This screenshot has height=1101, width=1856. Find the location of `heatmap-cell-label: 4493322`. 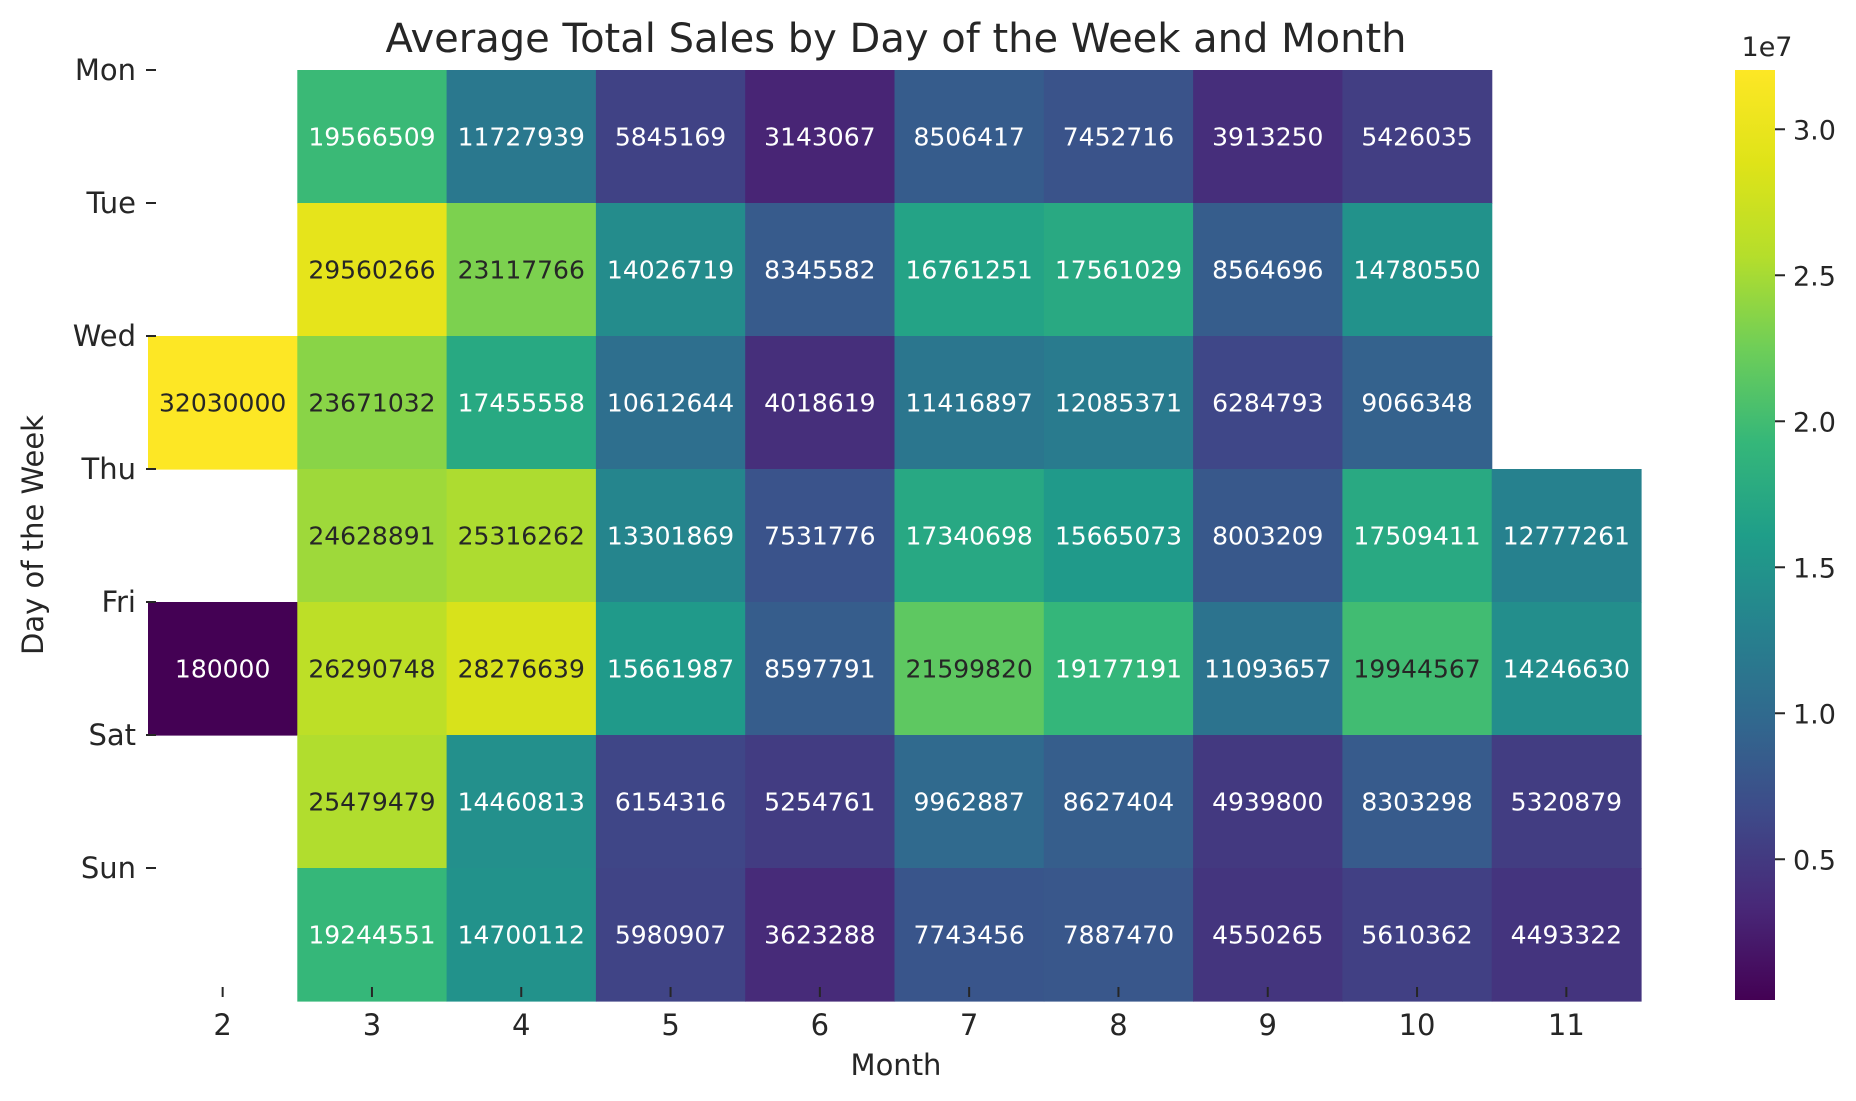

heatmap-cell-label: 4493322 is located at coordinates (1566, 935).